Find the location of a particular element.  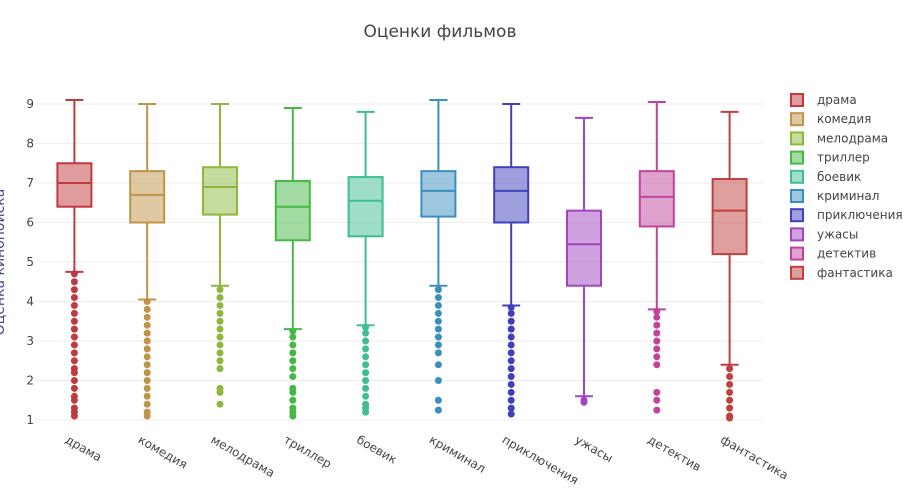

y-tick-label: 9 is located at coordinates (30, 104).